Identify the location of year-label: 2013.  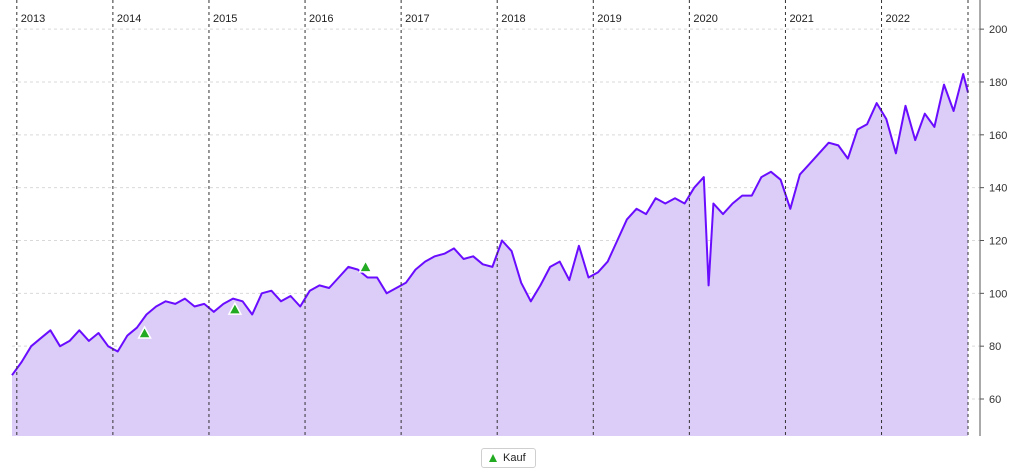
(33, 19).